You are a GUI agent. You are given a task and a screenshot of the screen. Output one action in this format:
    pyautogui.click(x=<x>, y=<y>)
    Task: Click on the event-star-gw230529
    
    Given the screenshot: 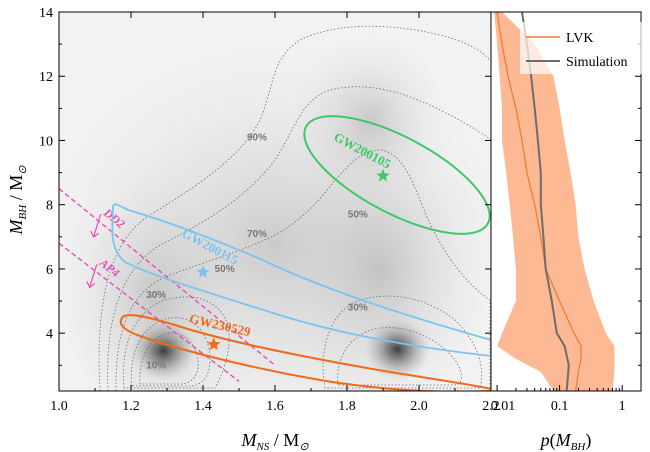 What is the action you would take?
    pyautogui.click(x=214, y=344)
    